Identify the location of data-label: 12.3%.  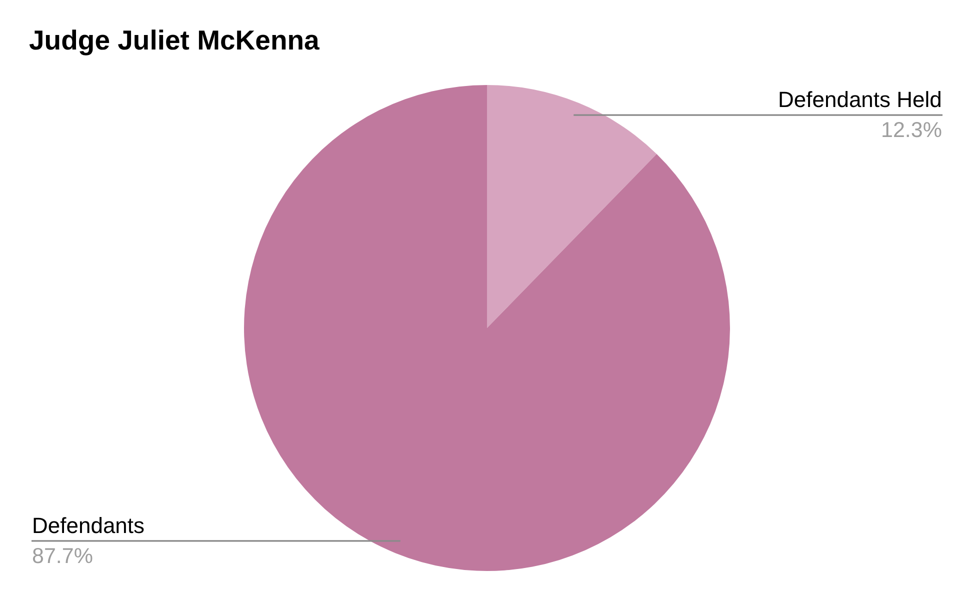
(911, 130).